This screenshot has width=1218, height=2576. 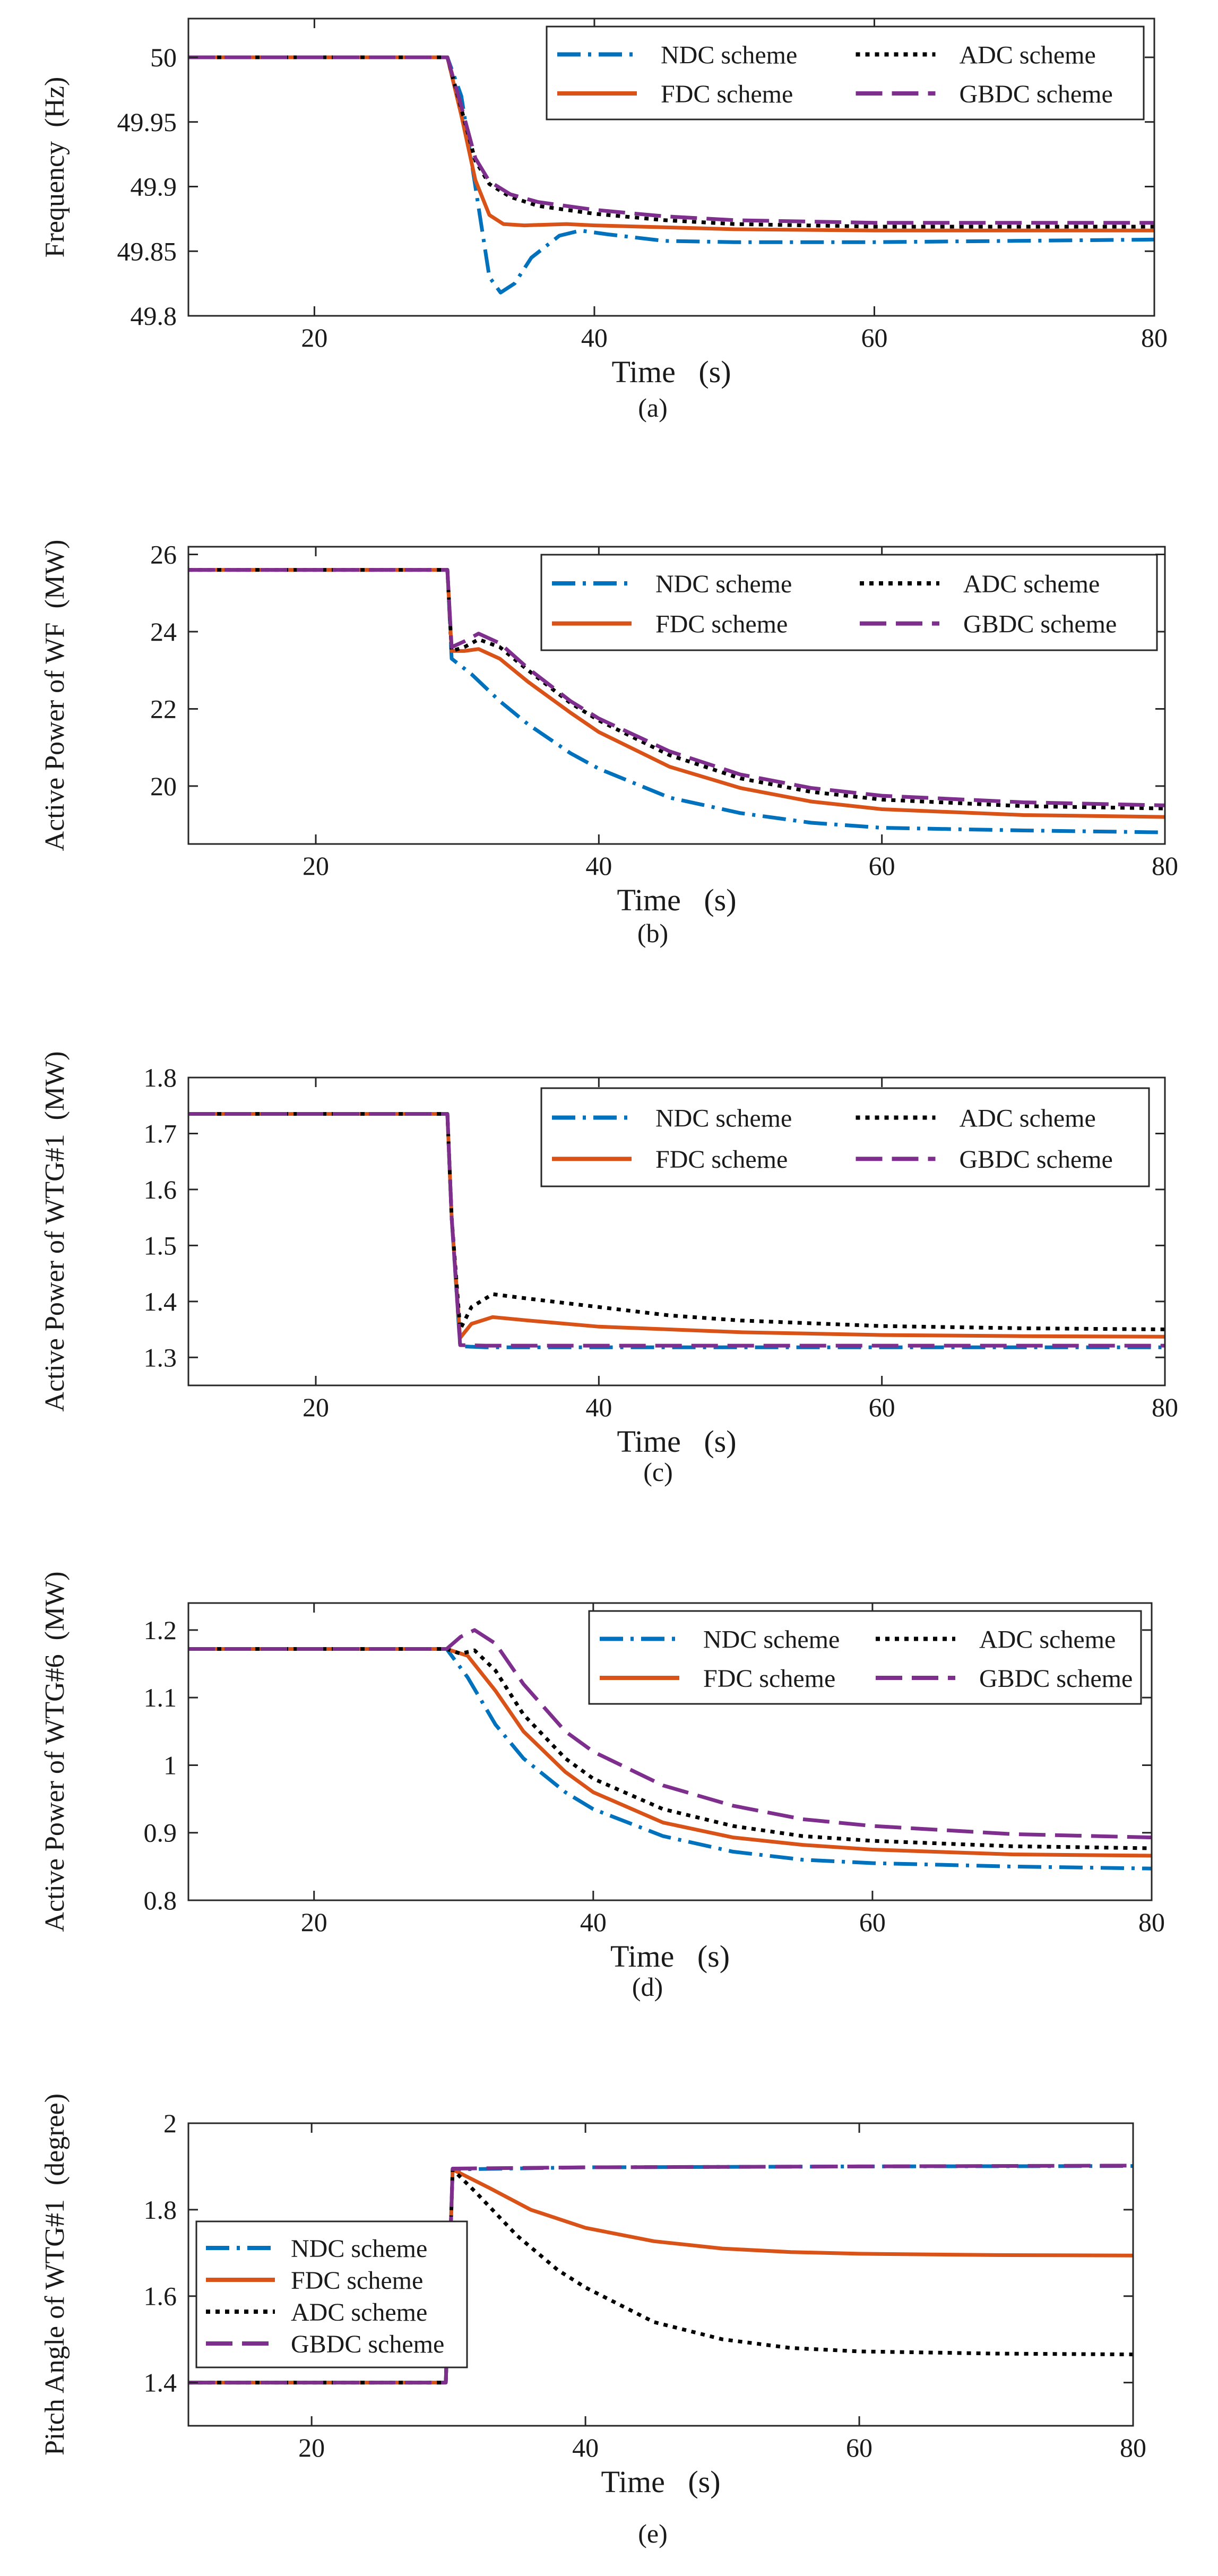 I want to click on y-tick-label: 1.5, so click(x=160, y=1245).